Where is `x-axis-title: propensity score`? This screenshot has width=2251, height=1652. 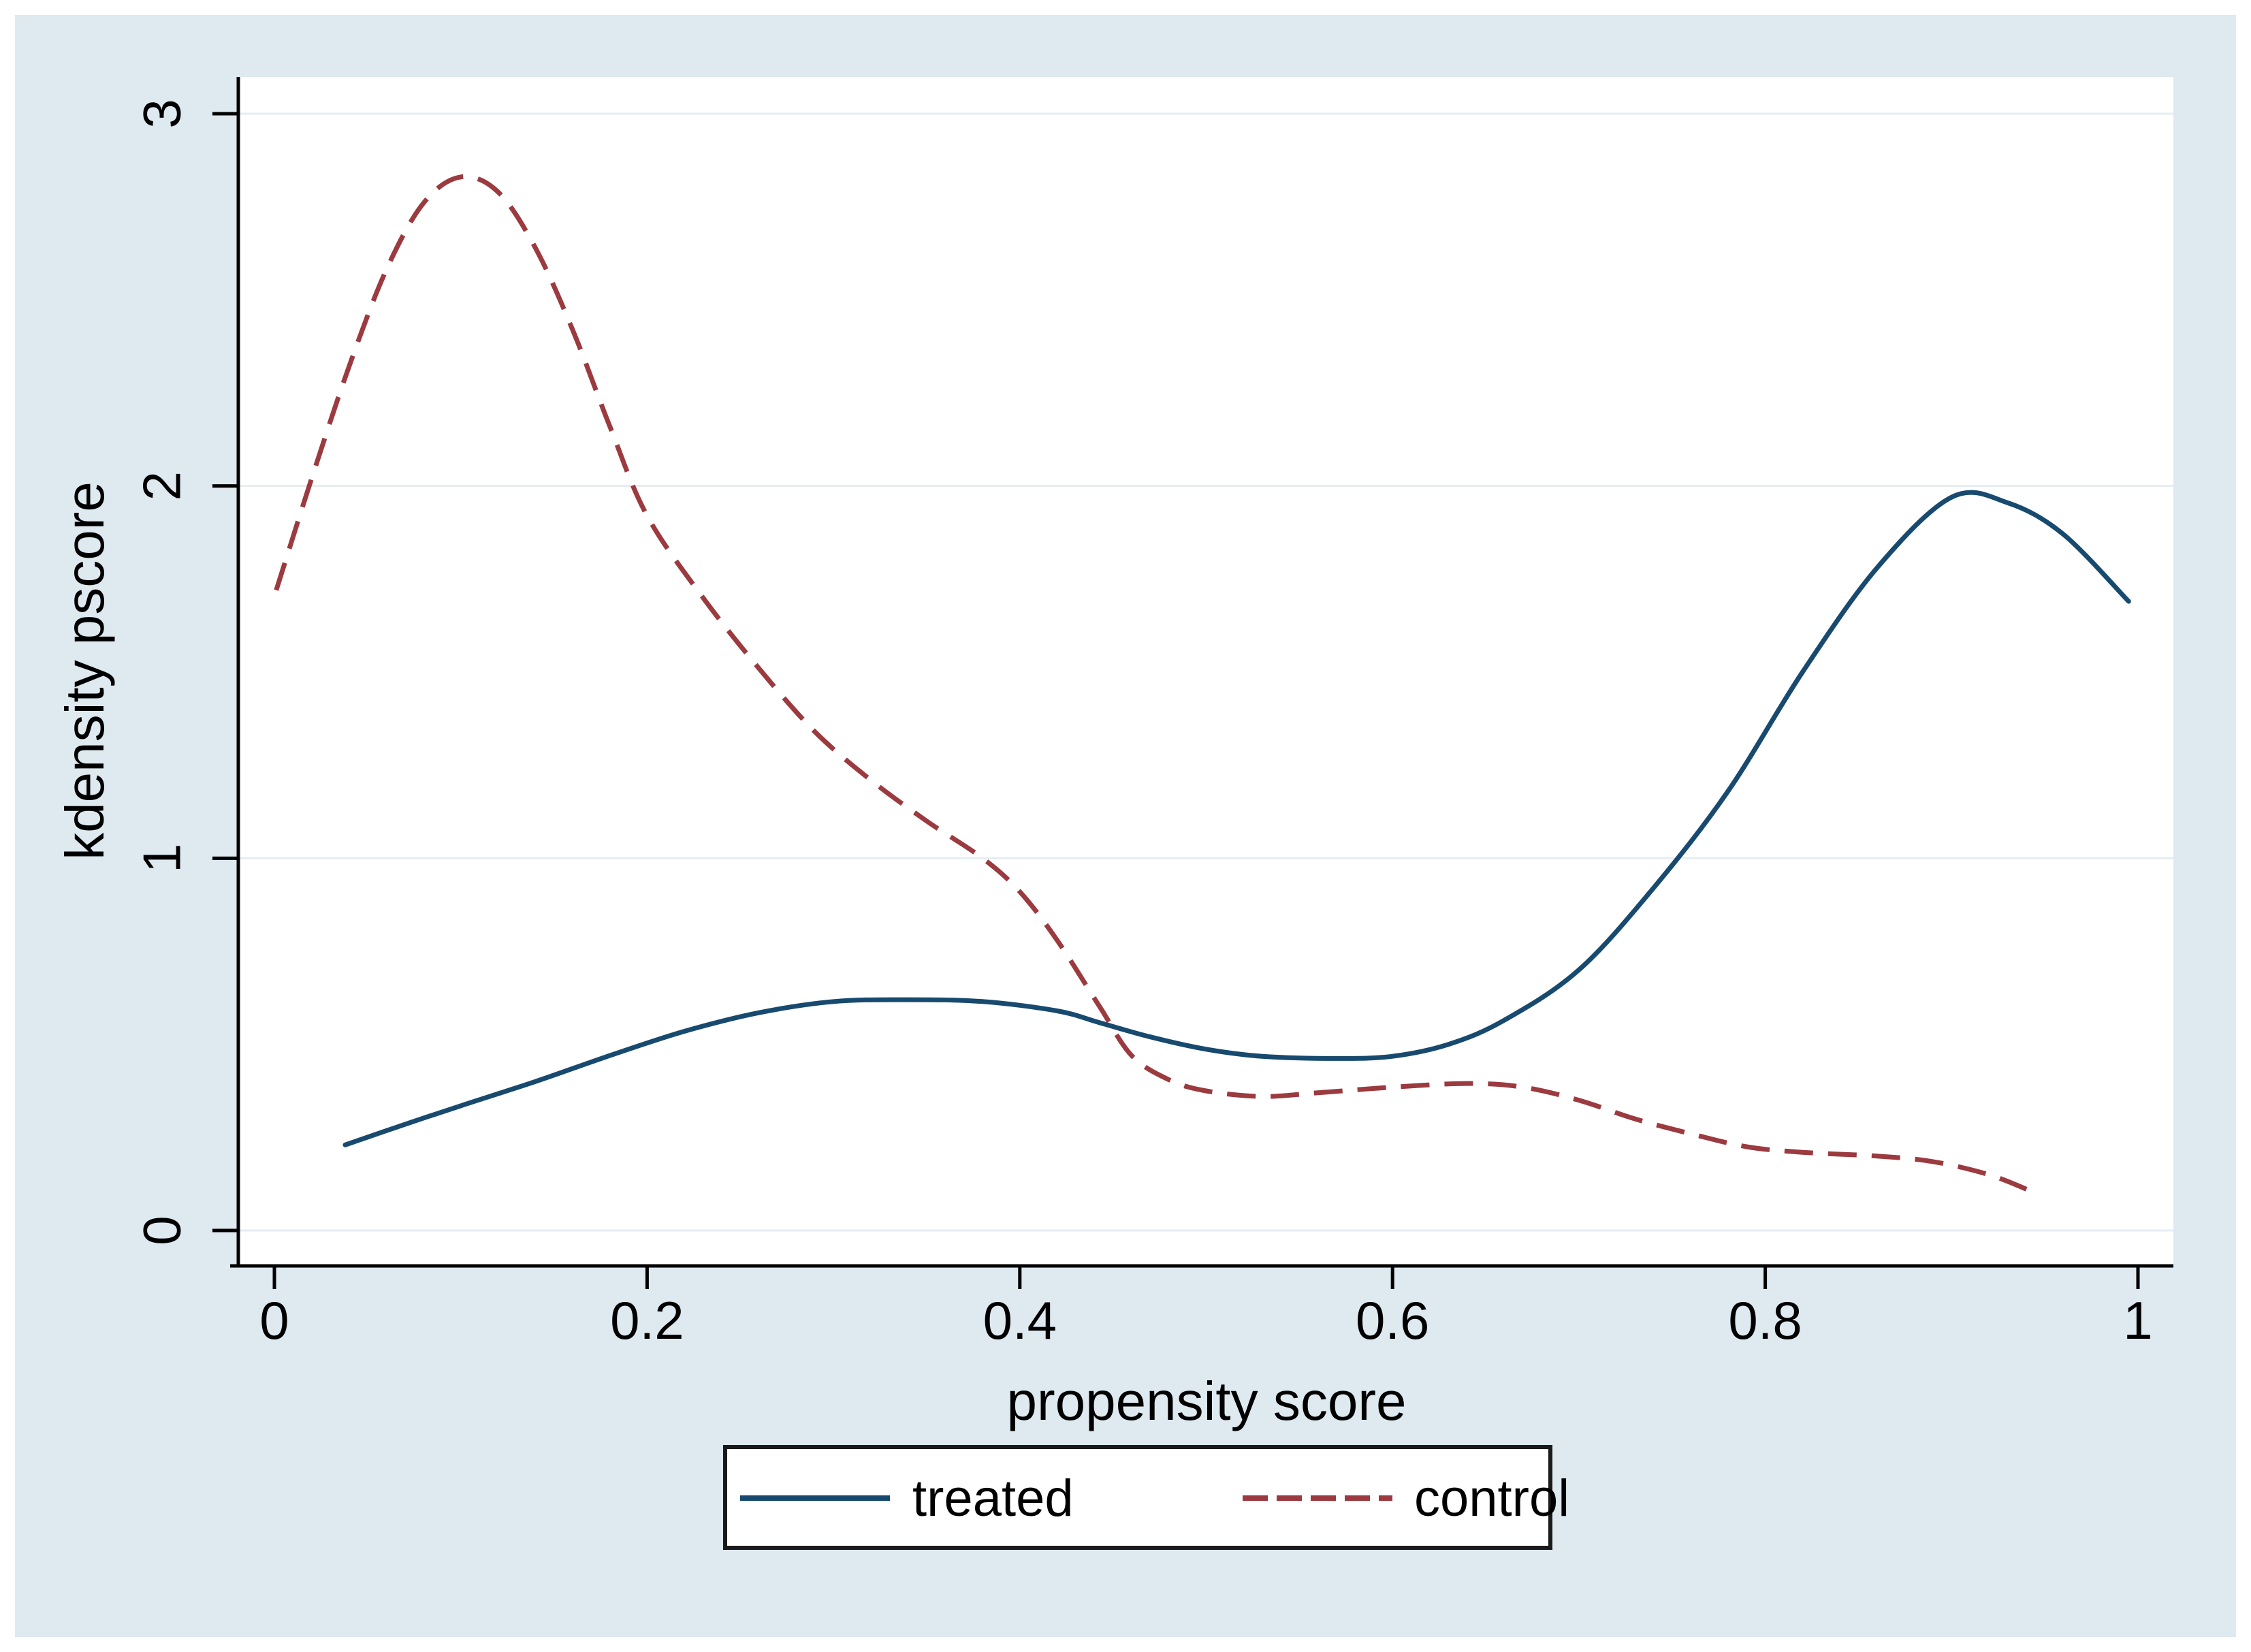 x-axis-title: propensity score is located at coordinates (1207, 1401).